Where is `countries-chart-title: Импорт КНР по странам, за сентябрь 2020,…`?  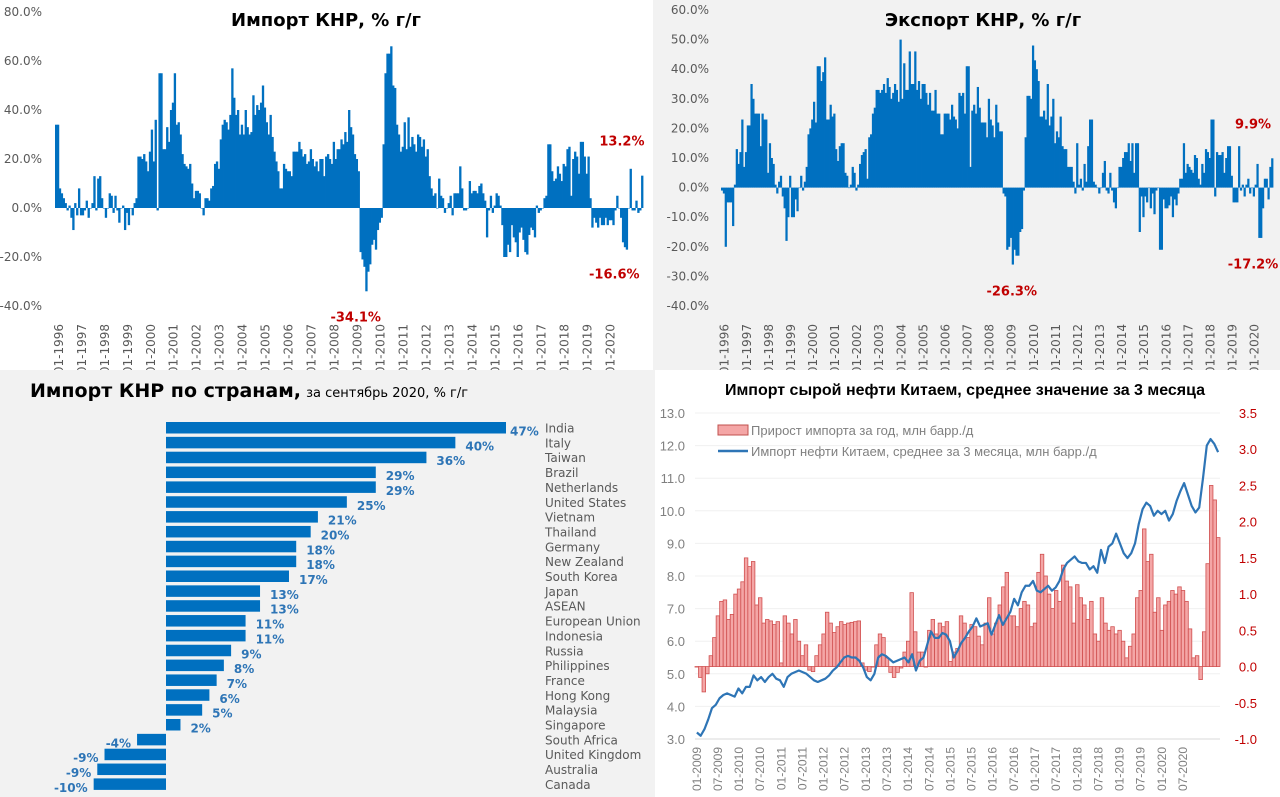
countries-chart-title: Импорт КНР по странам, за сентябрь 2020,… is located at coordinates (249, 391).